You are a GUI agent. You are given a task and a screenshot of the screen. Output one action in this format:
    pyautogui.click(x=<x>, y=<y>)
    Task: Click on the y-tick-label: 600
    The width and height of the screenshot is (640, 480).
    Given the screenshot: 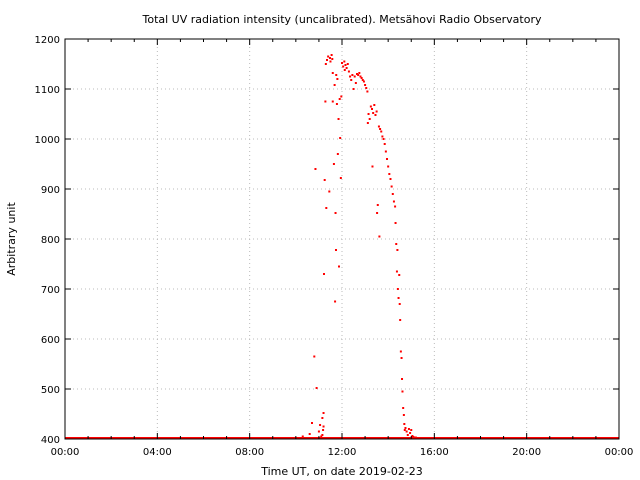 What is the action you would take?
    pyautogui.click(x=50, y=340)
    